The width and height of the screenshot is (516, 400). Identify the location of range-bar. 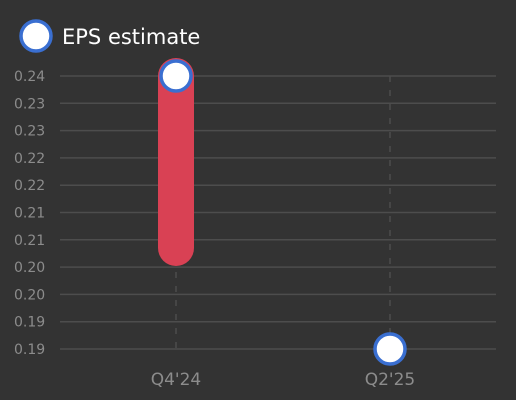
(176, 162).